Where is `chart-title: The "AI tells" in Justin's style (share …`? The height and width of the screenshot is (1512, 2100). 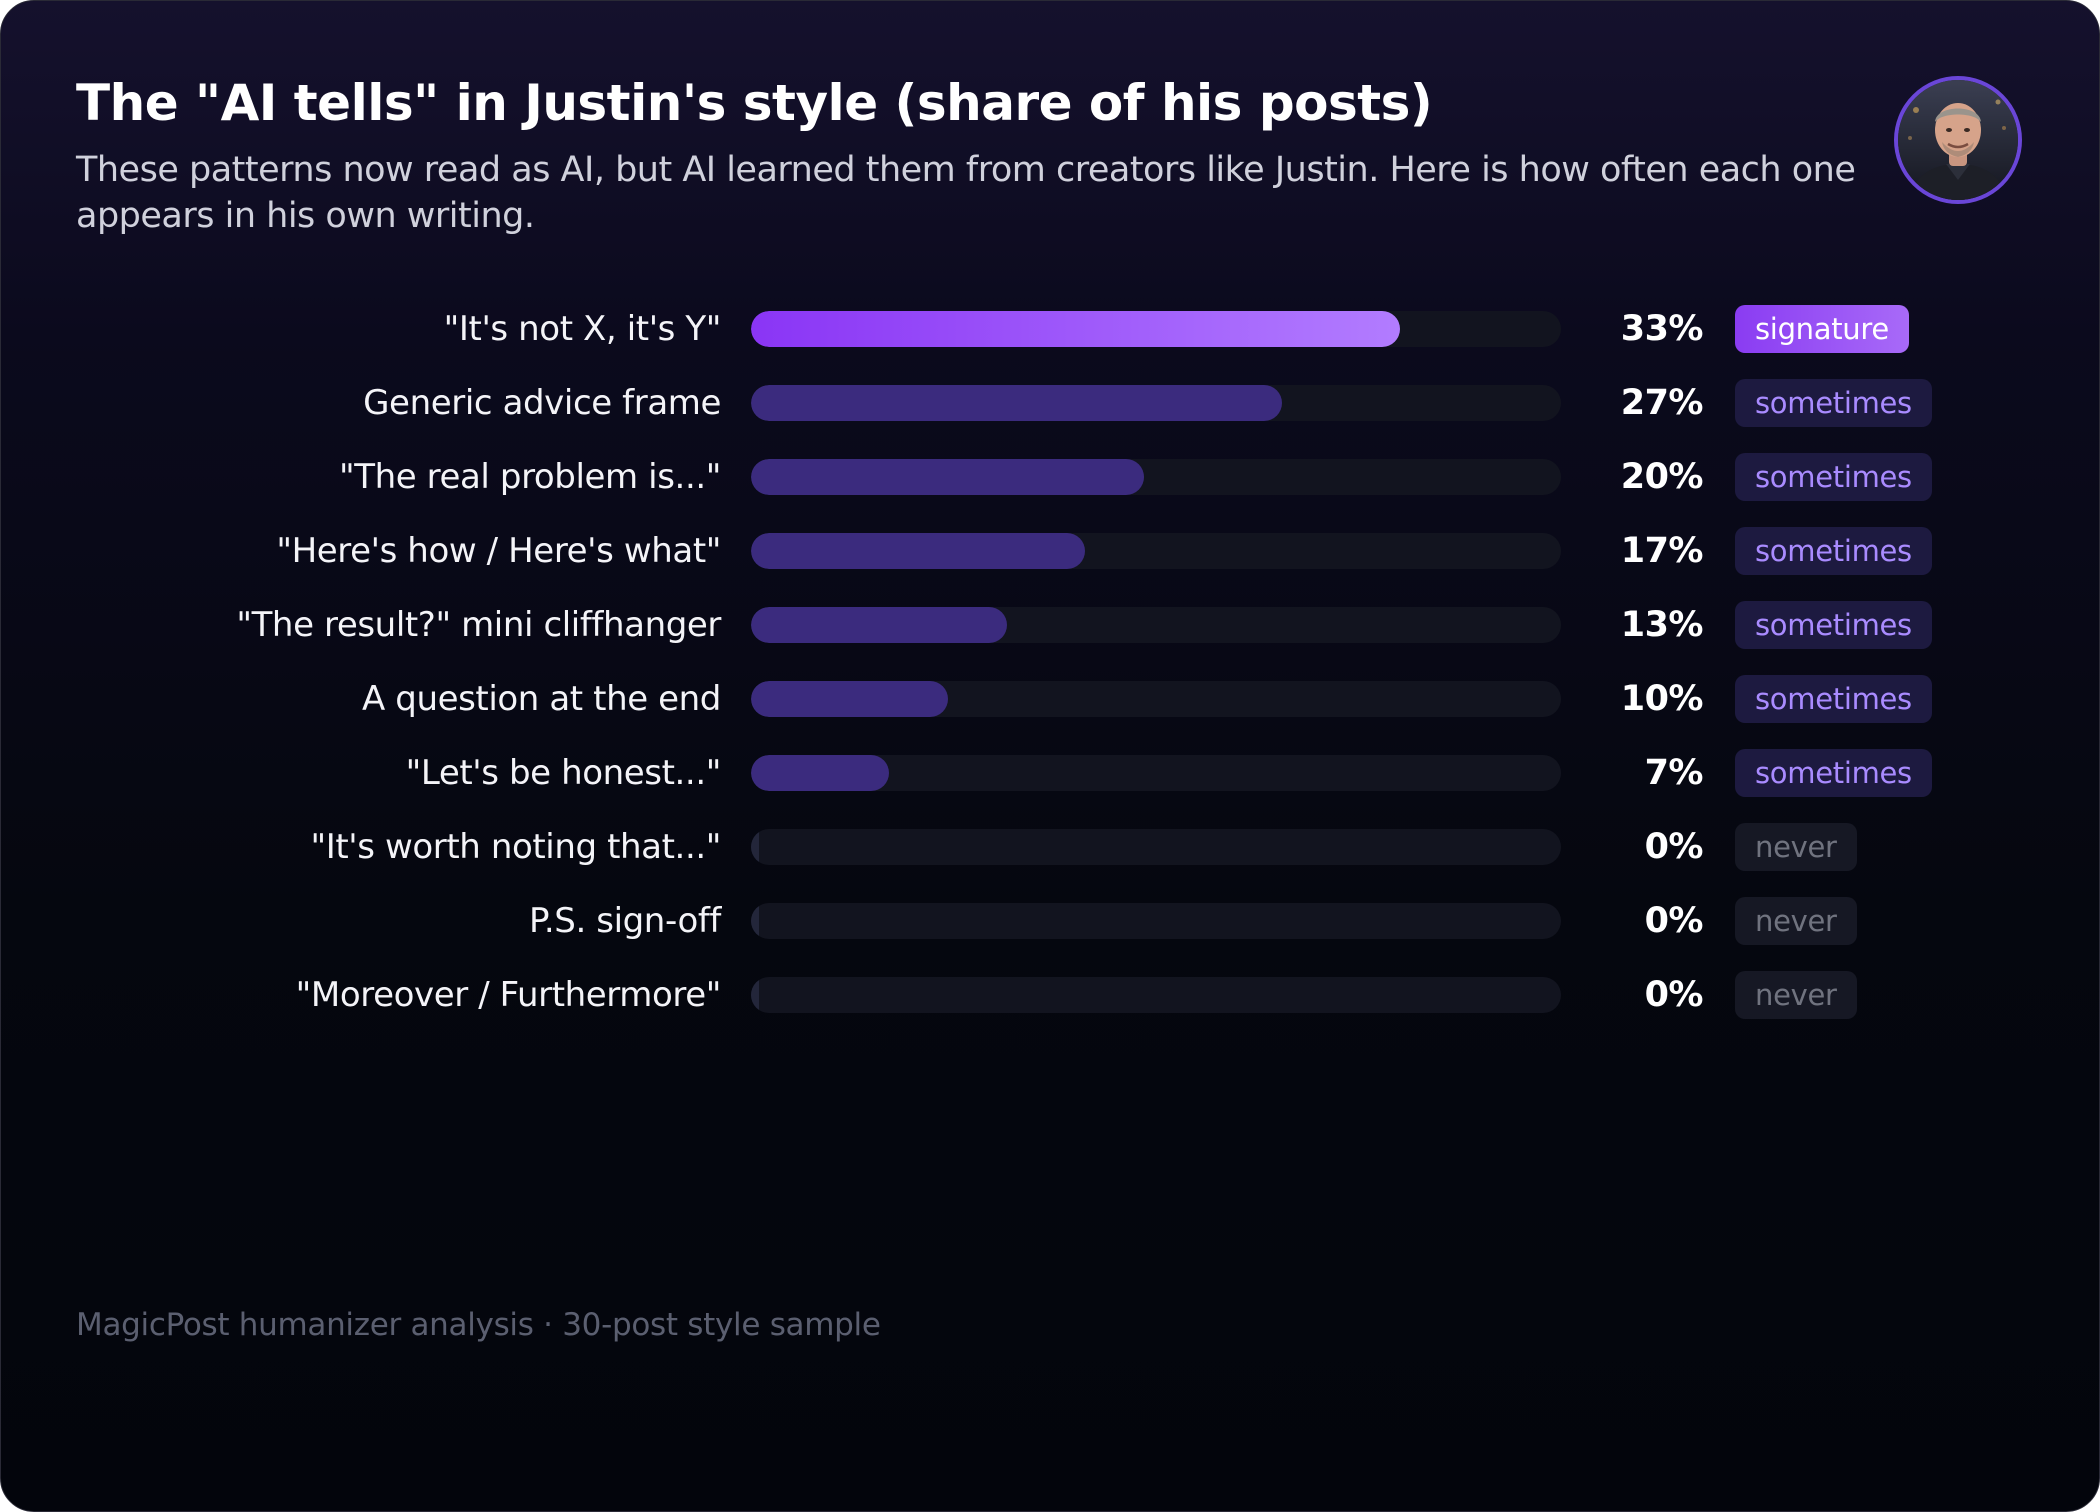 chart-title: The "AI tells" in Justin's style (share … is located at coordinates (754, 103).